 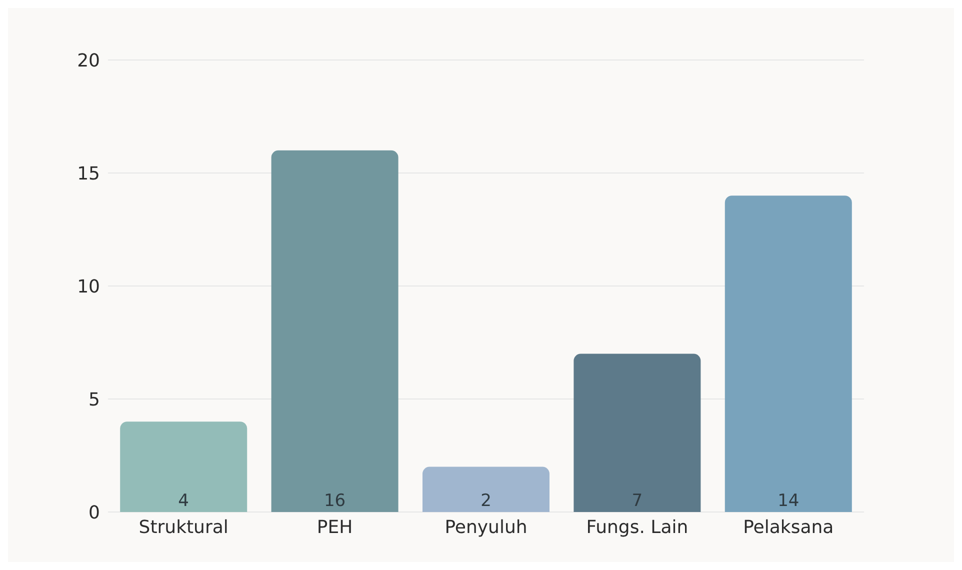 What do you see at coordinates (789, 501) in the screenshot?
I see `data-label: 14` at bounding box center [789, 501].